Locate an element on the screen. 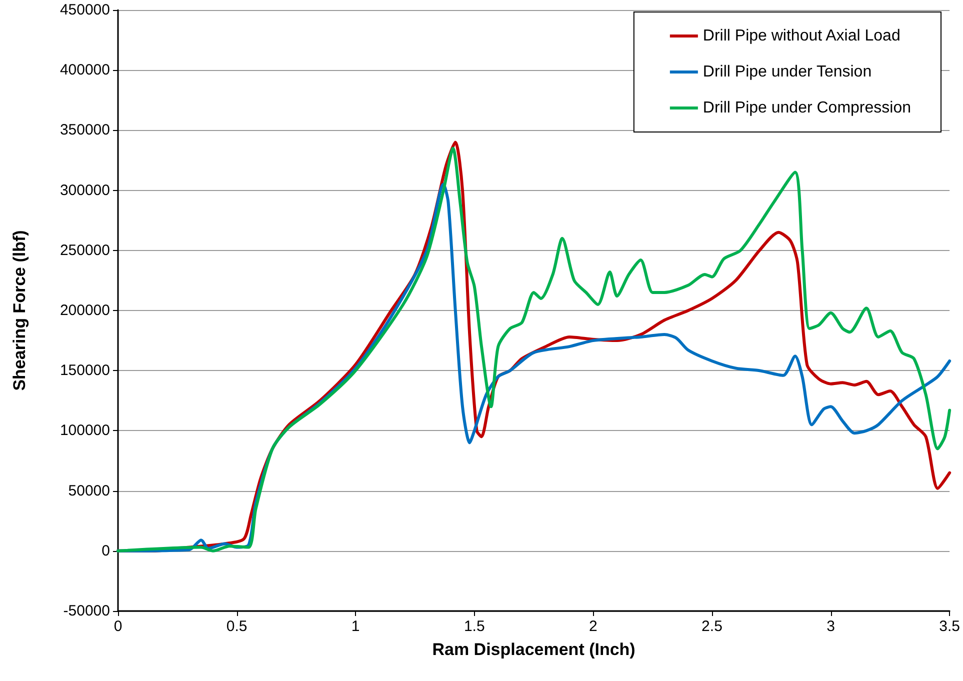  y-tick-label: 300000 is located at coordinates (85, 190).